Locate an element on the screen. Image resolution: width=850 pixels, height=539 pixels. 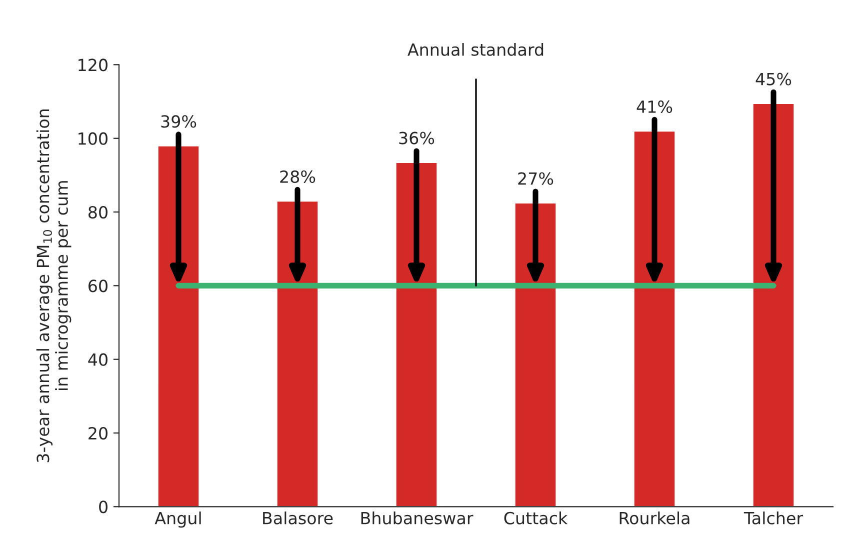
y-tick-label: 100 is located at coordinates (93, 138).